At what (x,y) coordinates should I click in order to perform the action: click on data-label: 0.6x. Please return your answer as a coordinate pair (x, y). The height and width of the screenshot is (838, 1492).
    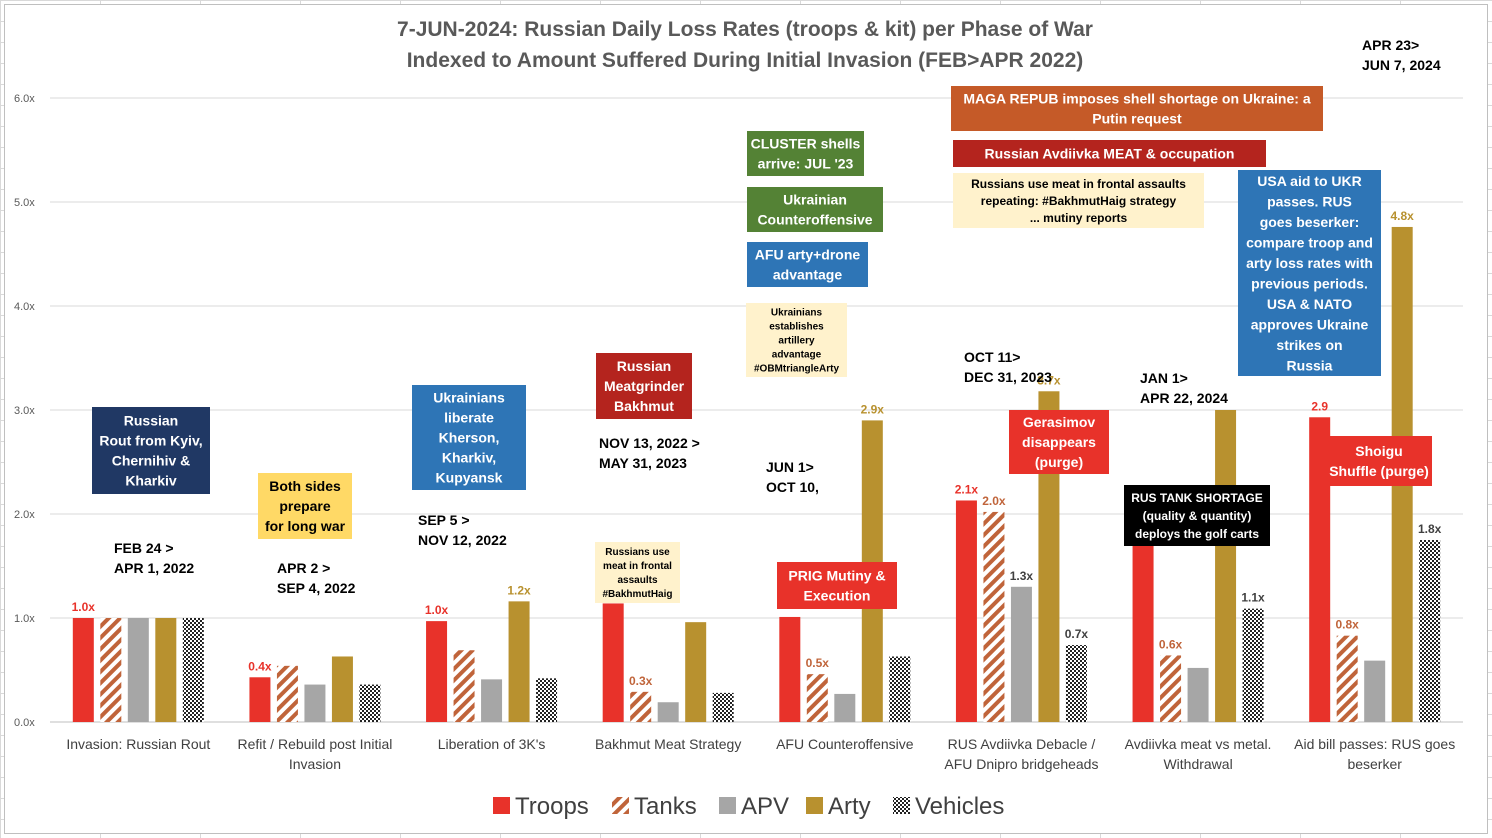
    Looking at the image, I should click on (1171, 644).